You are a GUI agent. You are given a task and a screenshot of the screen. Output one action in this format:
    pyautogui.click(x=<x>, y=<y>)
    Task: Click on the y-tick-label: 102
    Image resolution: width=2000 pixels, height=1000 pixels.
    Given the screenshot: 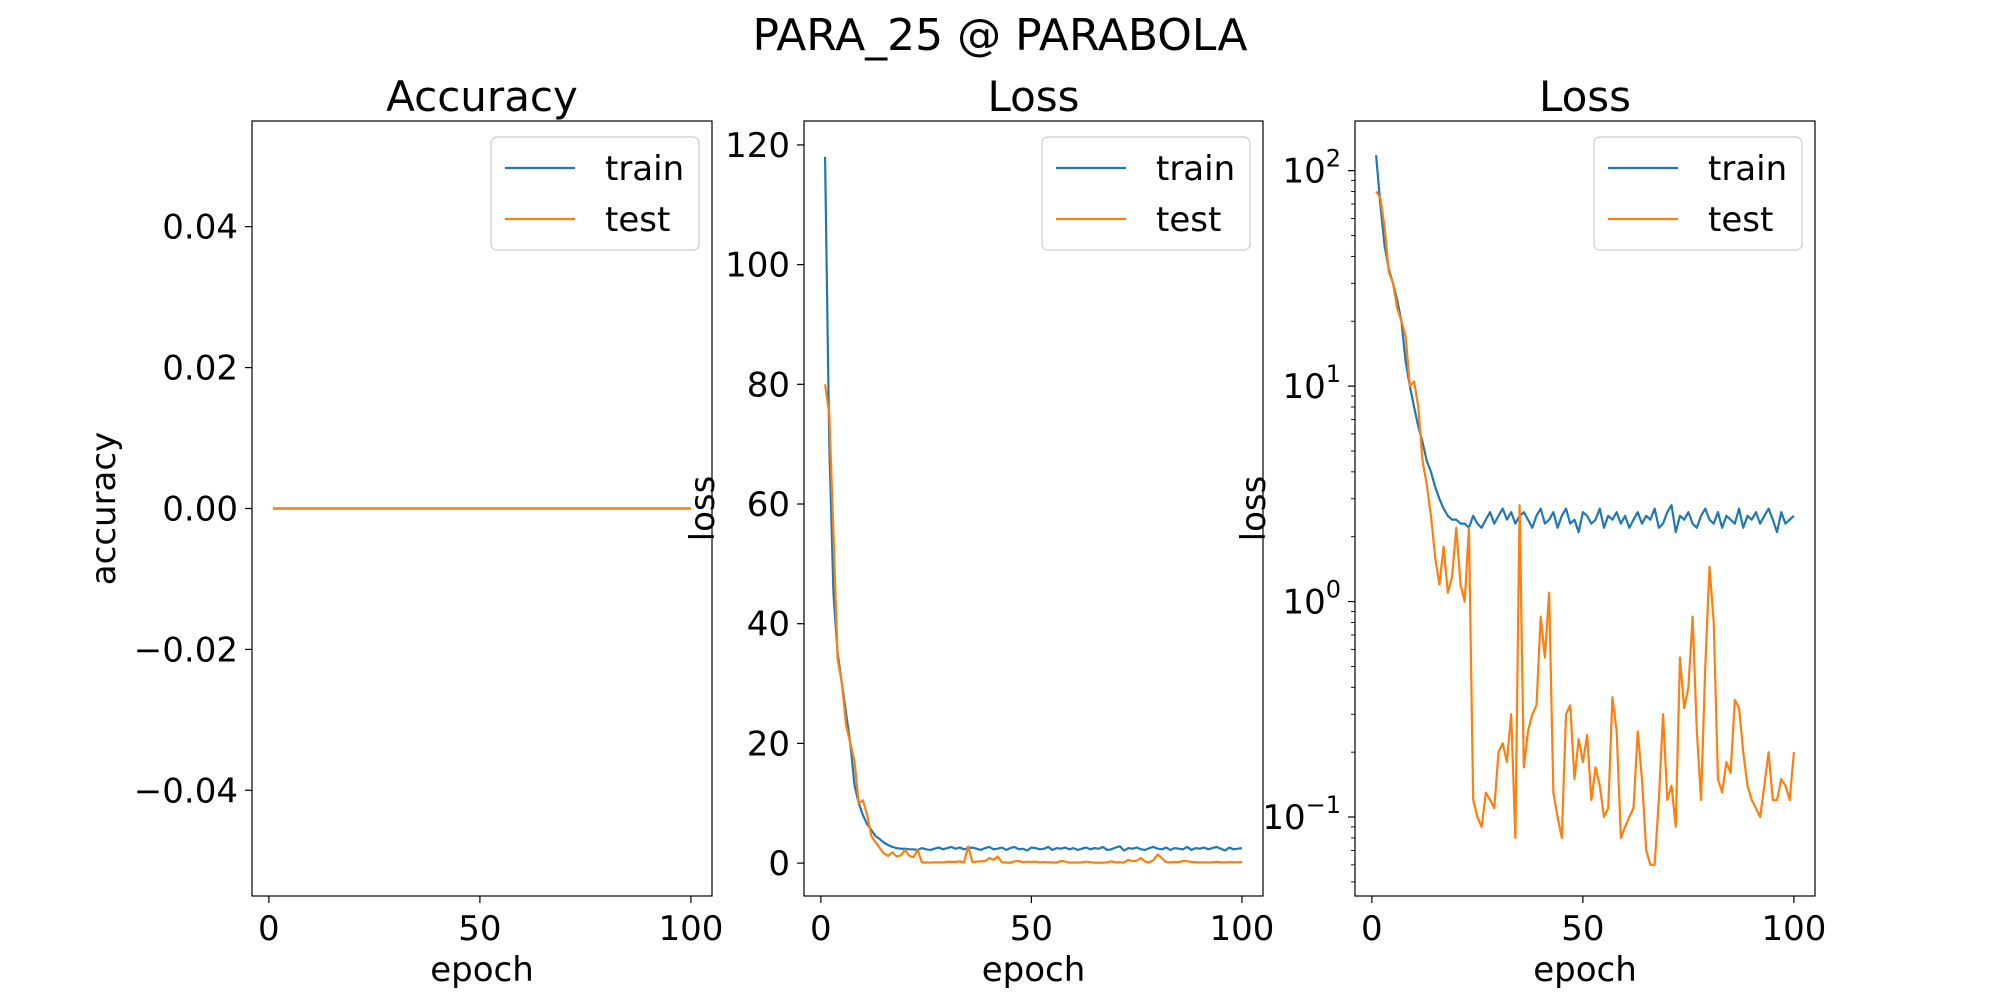 What is the action you would take?
    pyautogui.click(x=1311, y=168)
    